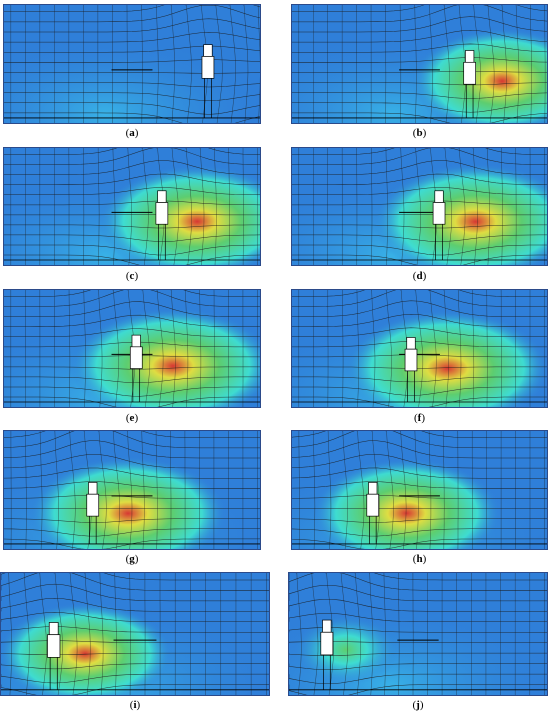 This screenshot has height=718, width=550. I want to click on panel-caption-letter: b, so click(419, 133).